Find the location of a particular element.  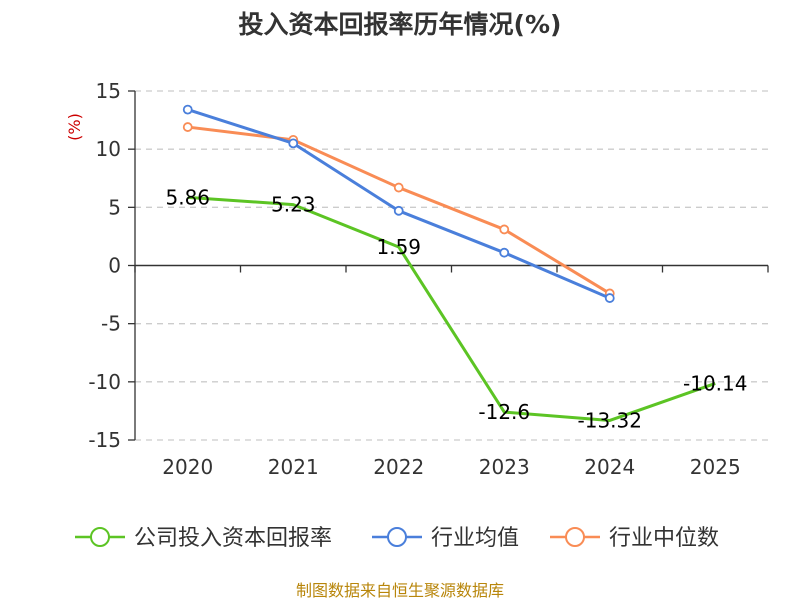

x-tick-label: 2025 is located at coordinates (715, 467).